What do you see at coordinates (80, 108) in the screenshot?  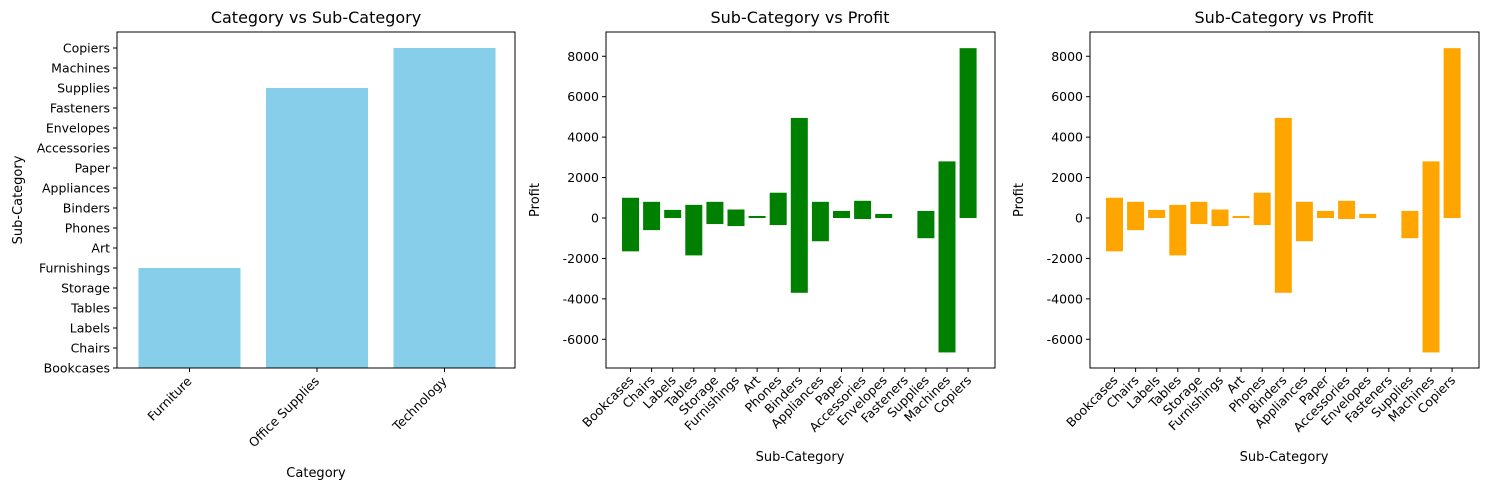 I see `y-tick-label-fasteners: Fasteners` at bounding box center [80, 108].